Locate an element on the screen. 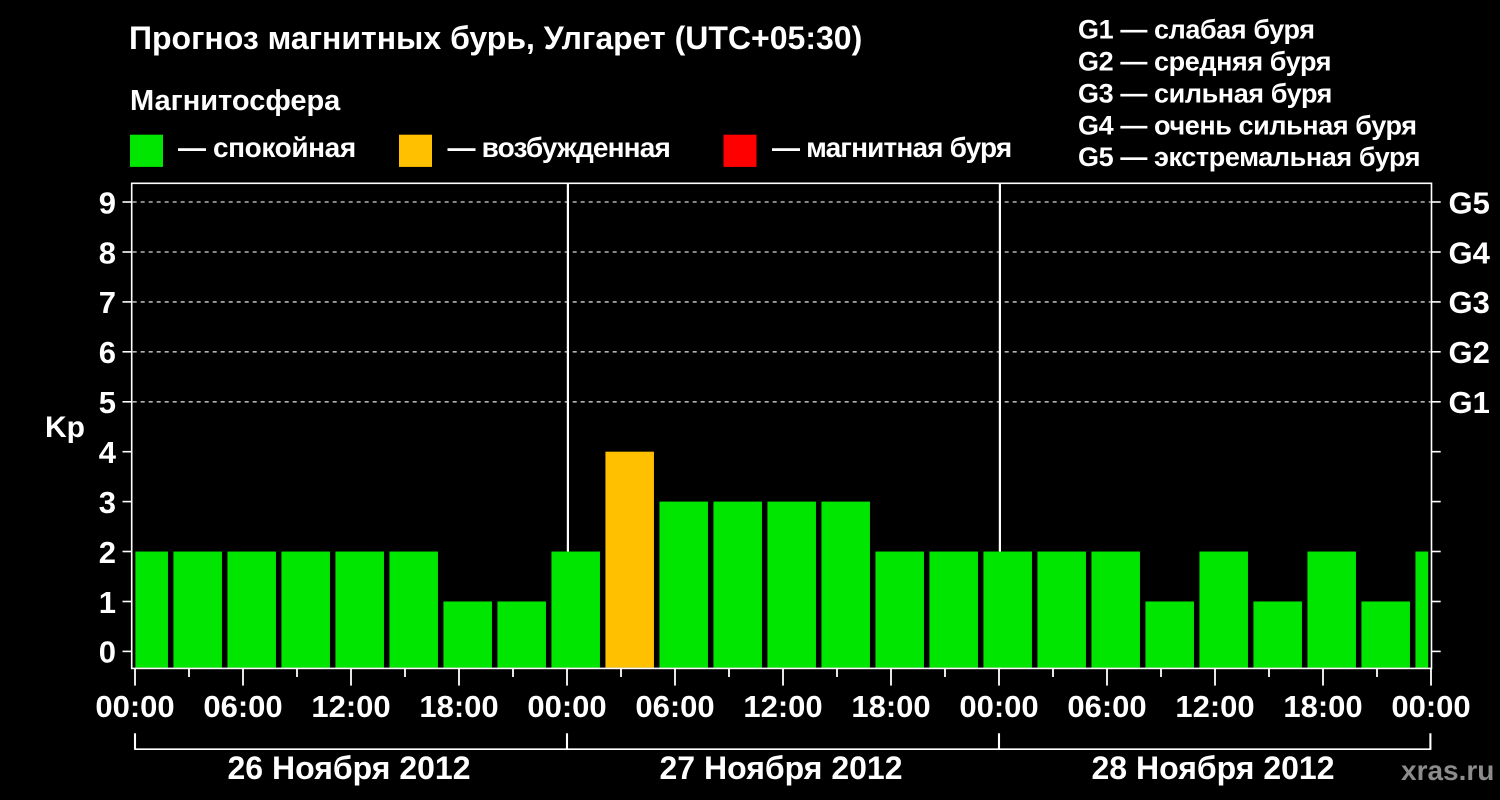 The width and height of the screenshot is (1500, 800). svg-text: 1 is located at coordinates (107, 602).